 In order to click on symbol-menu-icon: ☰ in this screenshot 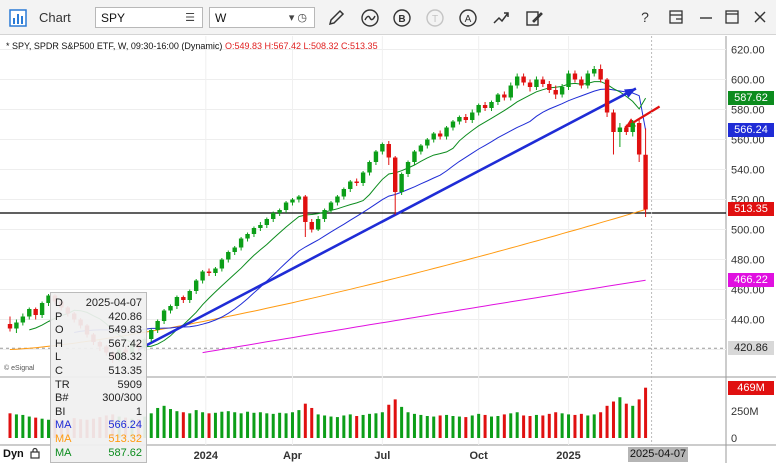, I will do `click(191, 18)`.